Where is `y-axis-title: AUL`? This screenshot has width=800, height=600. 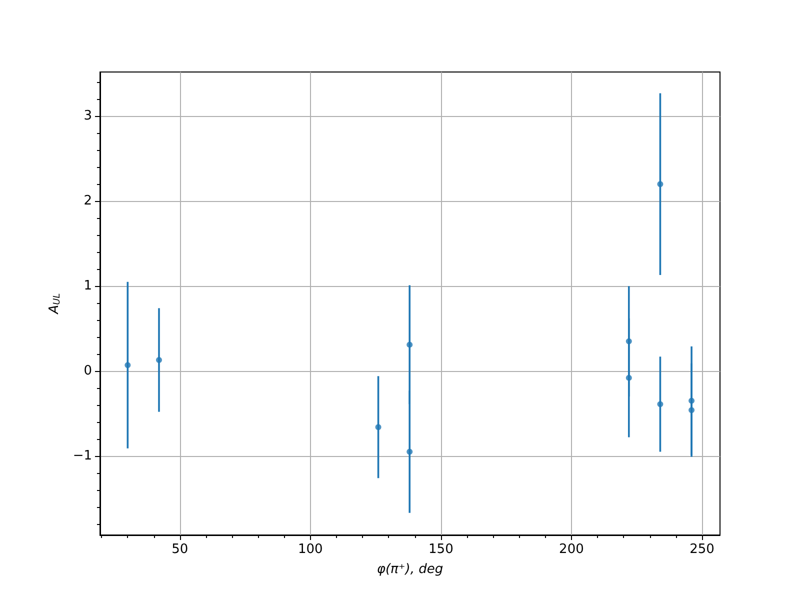 y-axis-title: AUL is located at coordinates (54, 304).